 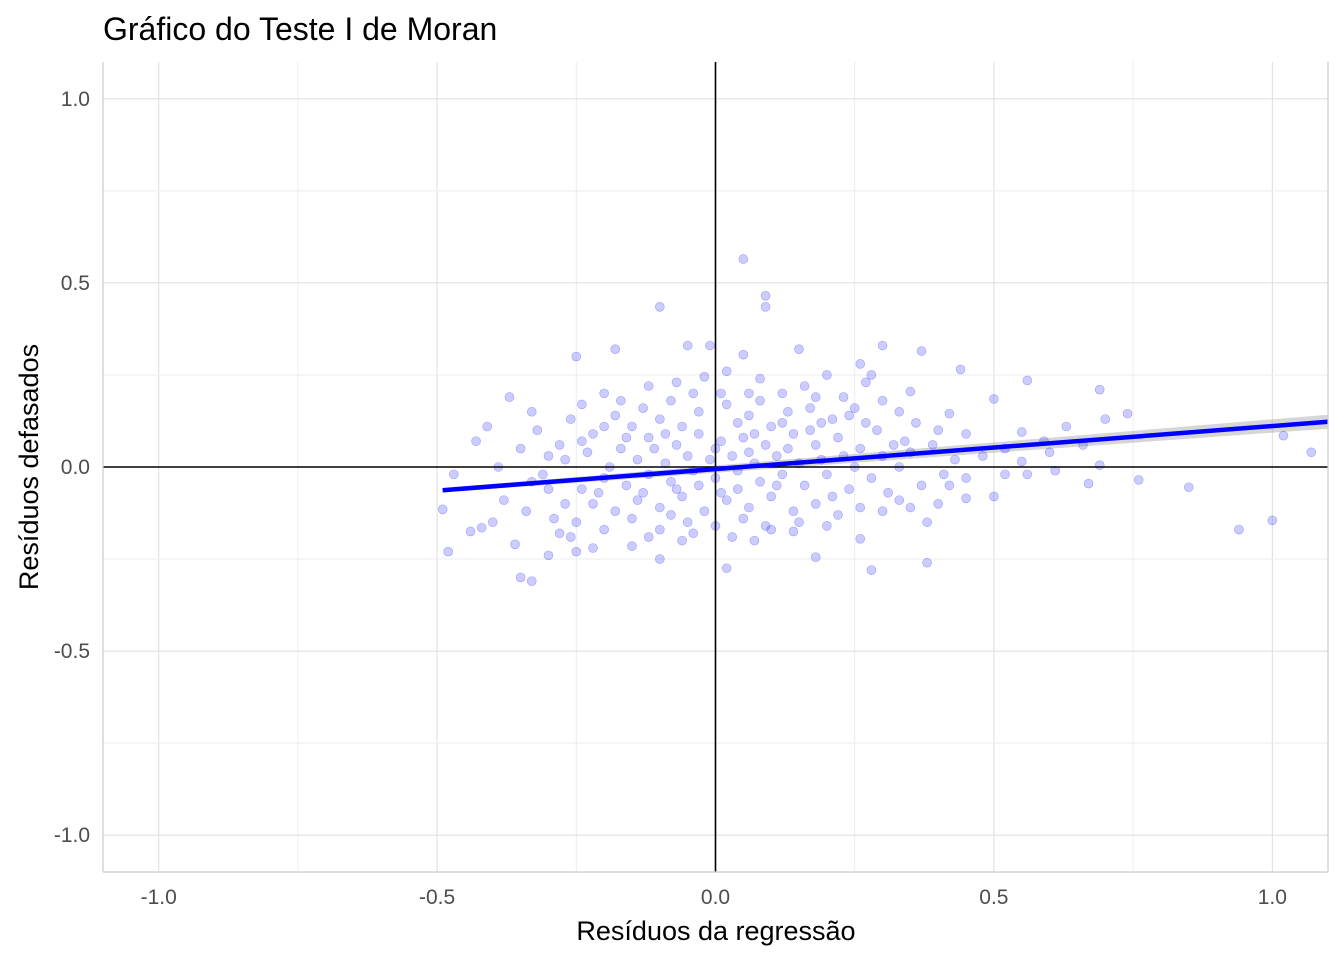 I want to click on x-axis-ticks: -1.0 -0.5 0.0 0.5 1.0, so click(x=714, y=897).